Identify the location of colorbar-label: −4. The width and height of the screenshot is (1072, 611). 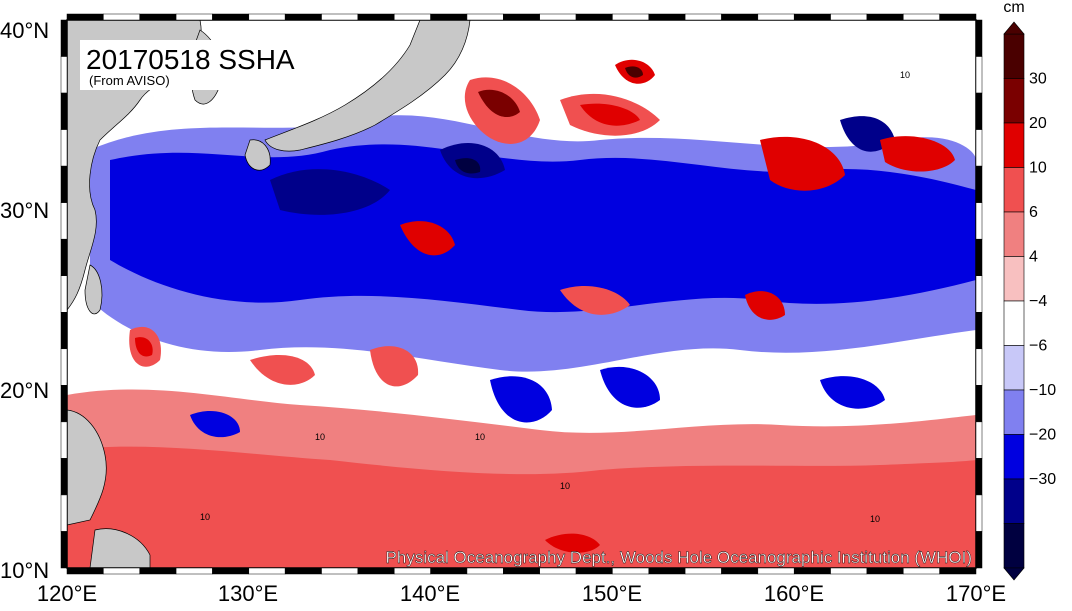
(1038, 301).